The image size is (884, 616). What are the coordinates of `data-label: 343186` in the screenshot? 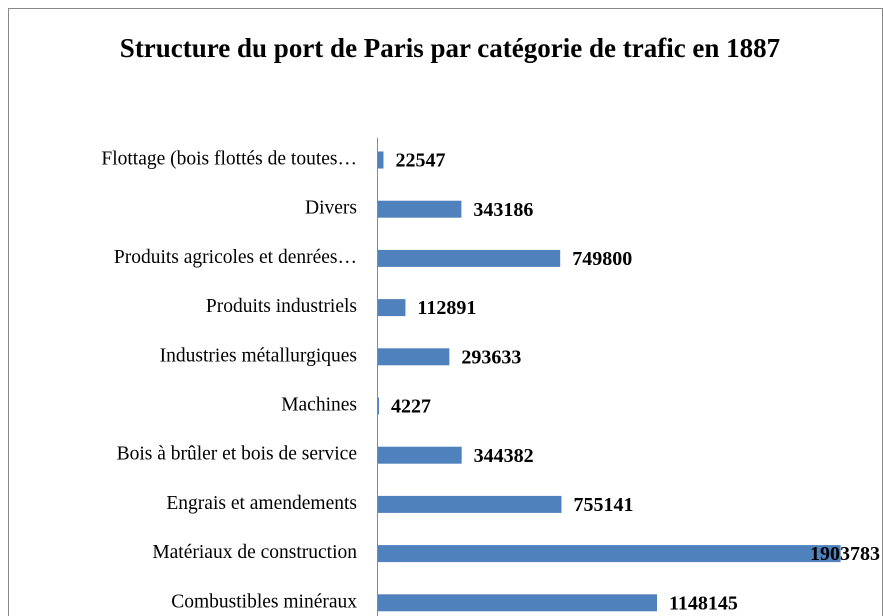 It's located at (503, 210).